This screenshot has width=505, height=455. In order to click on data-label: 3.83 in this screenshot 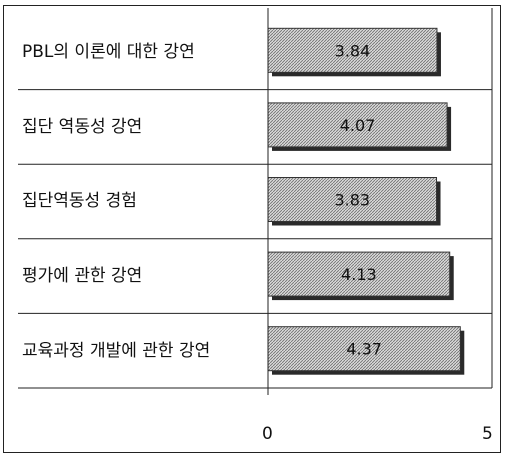, I will do `click(352, 200)`.